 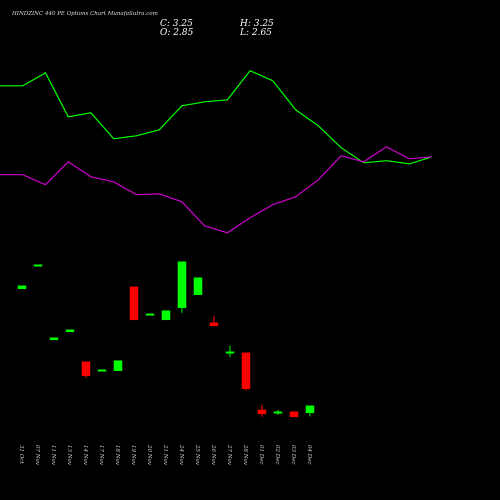 I want to click on x-tick-label: 26 Nov, so click(x=213, y=455).